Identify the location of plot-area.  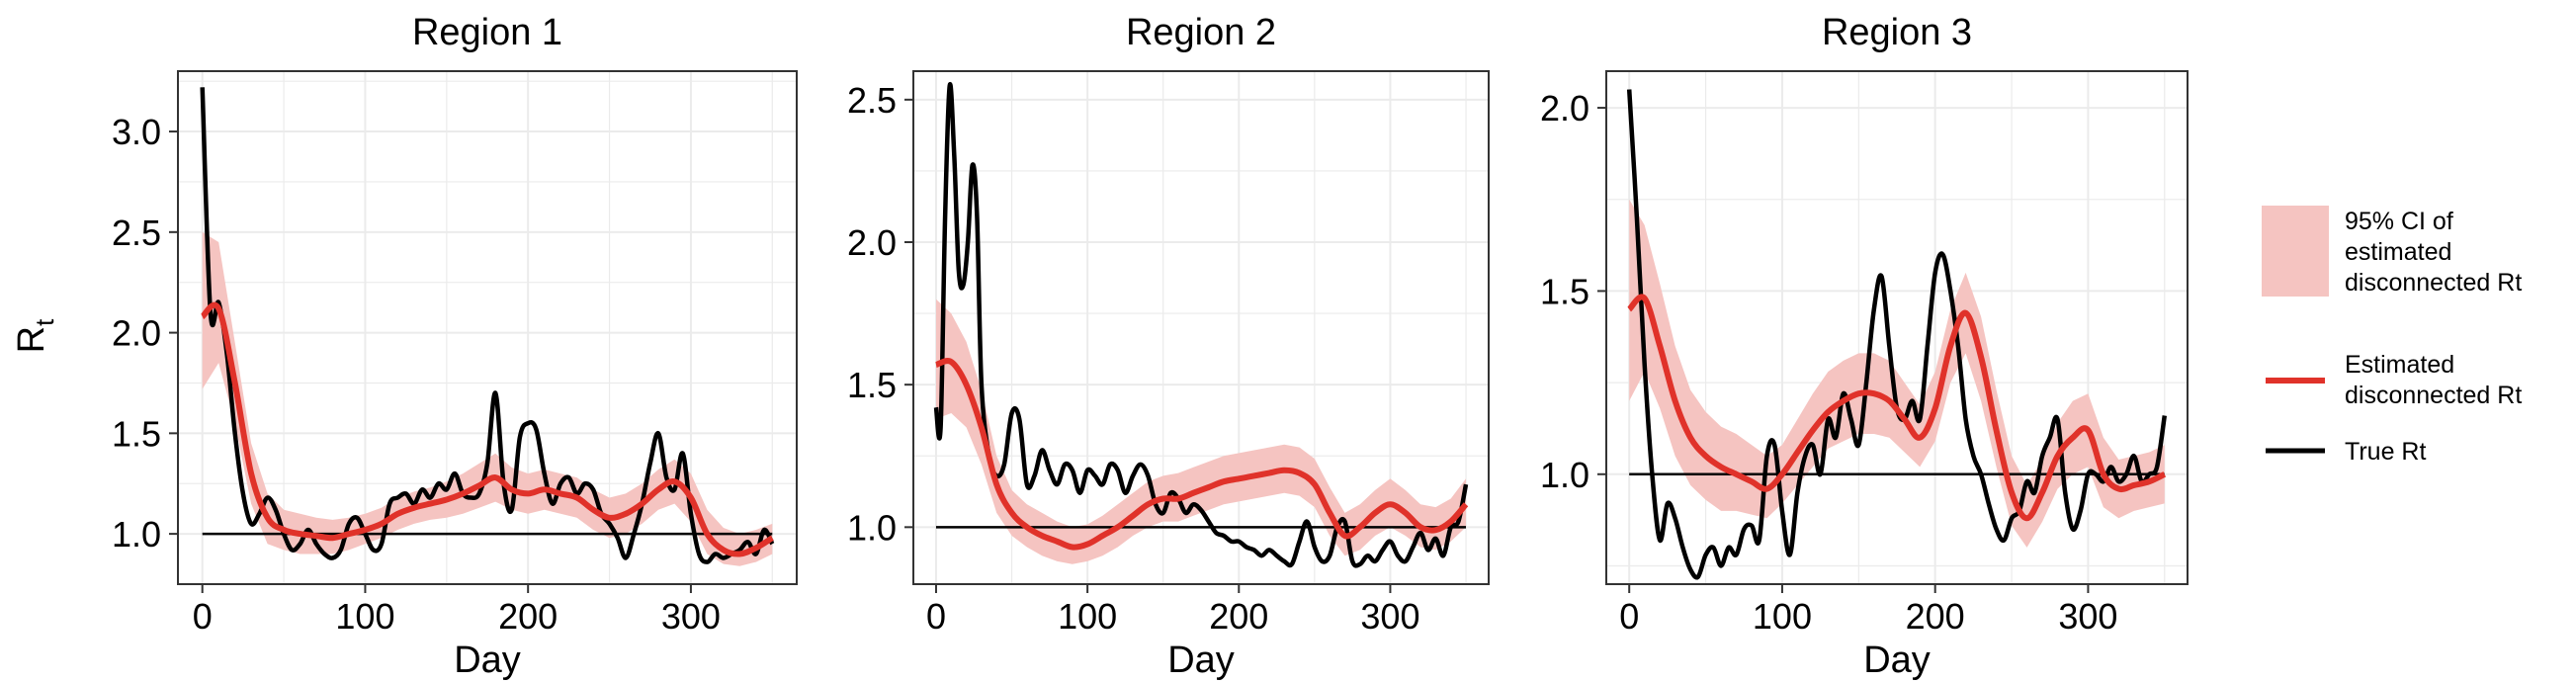
(1201, 324).